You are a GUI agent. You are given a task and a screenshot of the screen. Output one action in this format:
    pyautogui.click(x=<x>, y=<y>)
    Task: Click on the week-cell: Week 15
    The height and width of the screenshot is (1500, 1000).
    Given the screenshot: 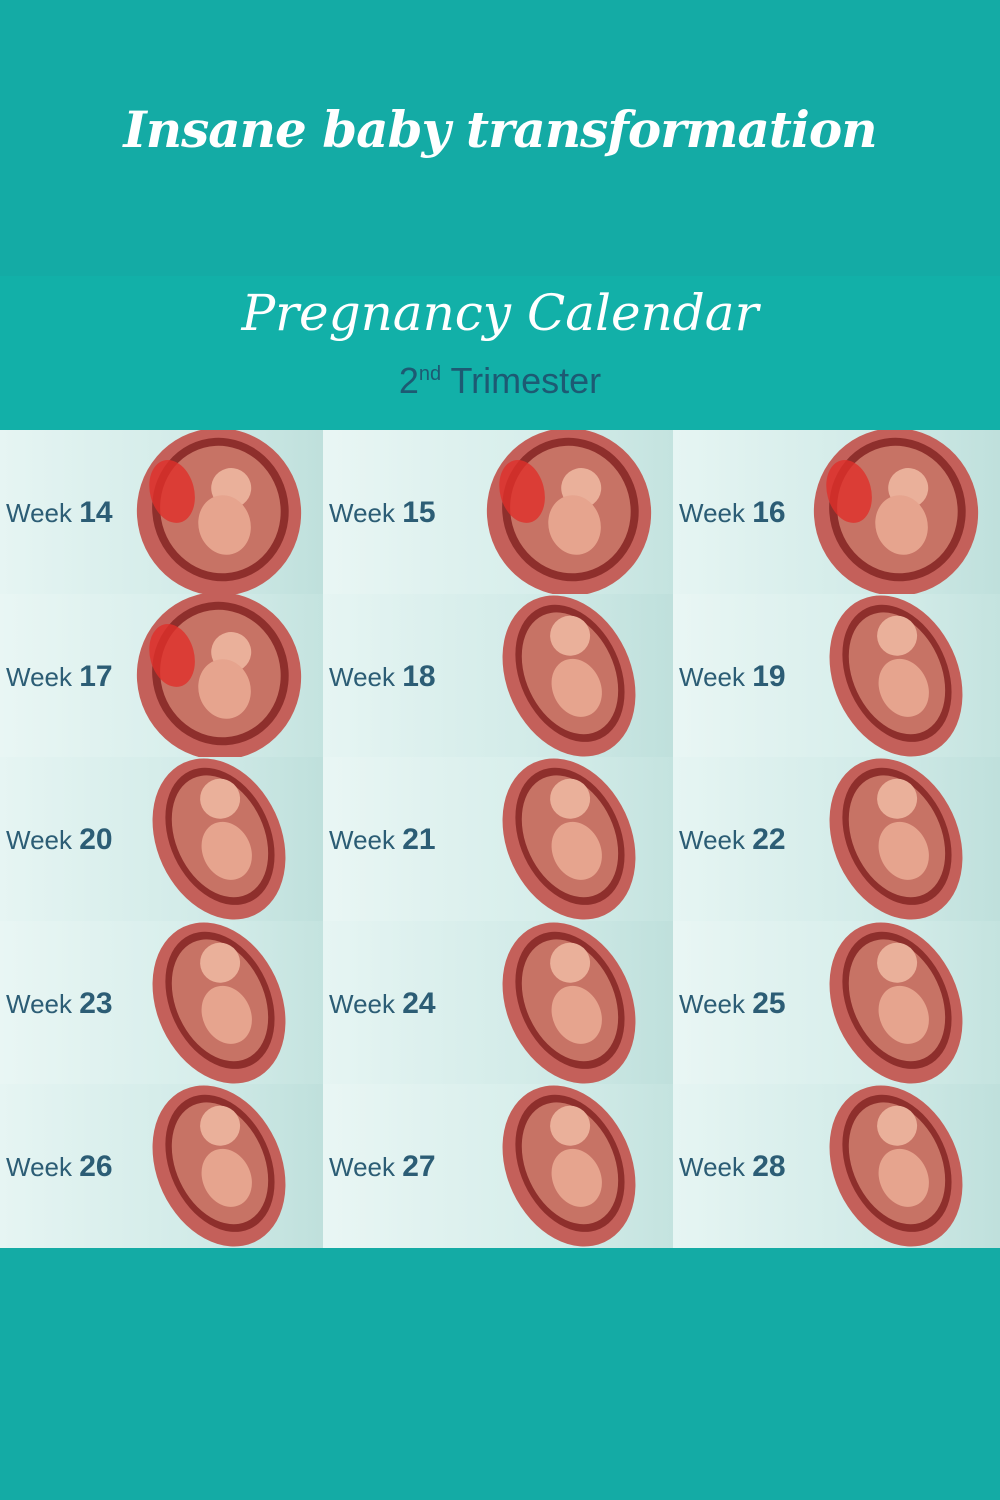 What is the action you would take?
    pyautogui.click(x=498, y=512)
    